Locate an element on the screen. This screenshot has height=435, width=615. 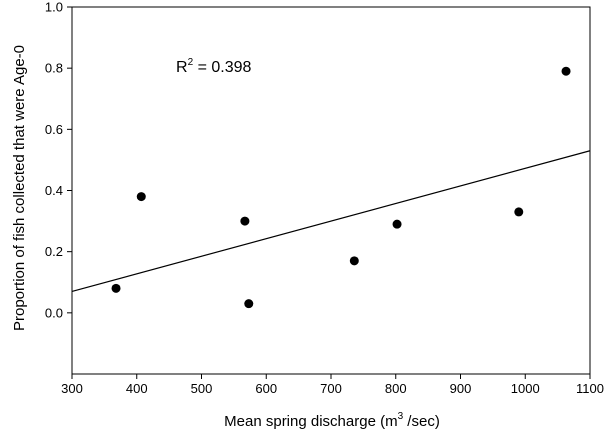
r-squared-annotation: R2 = 0.398 is located at coordinates (214, 66).